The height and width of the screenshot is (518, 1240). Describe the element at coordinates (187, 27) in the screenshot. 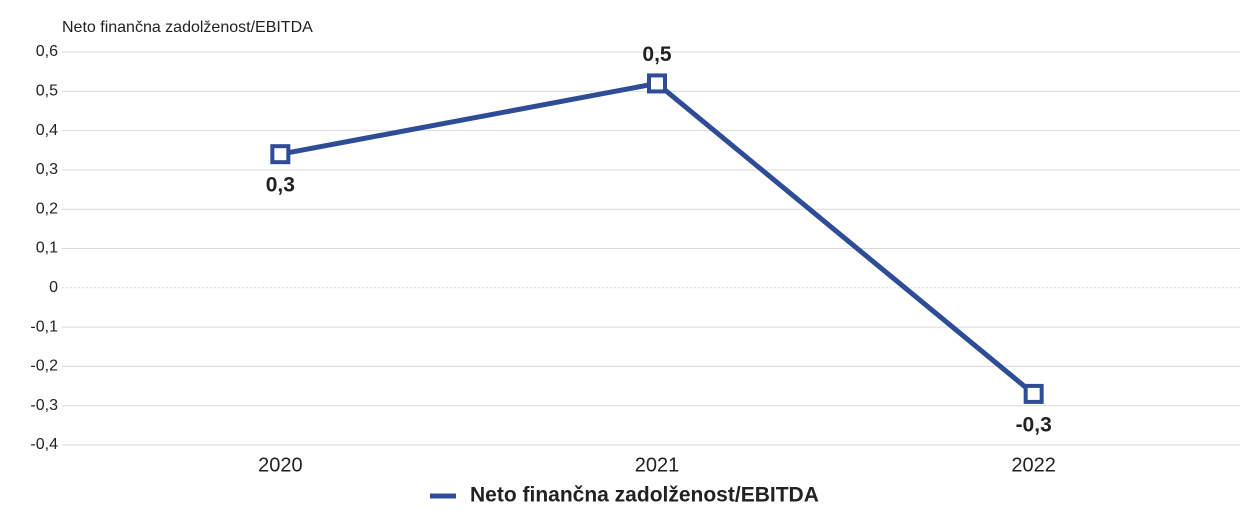

I see `chart-title: Neto finančna zadolženost/EBITDA` at that location.